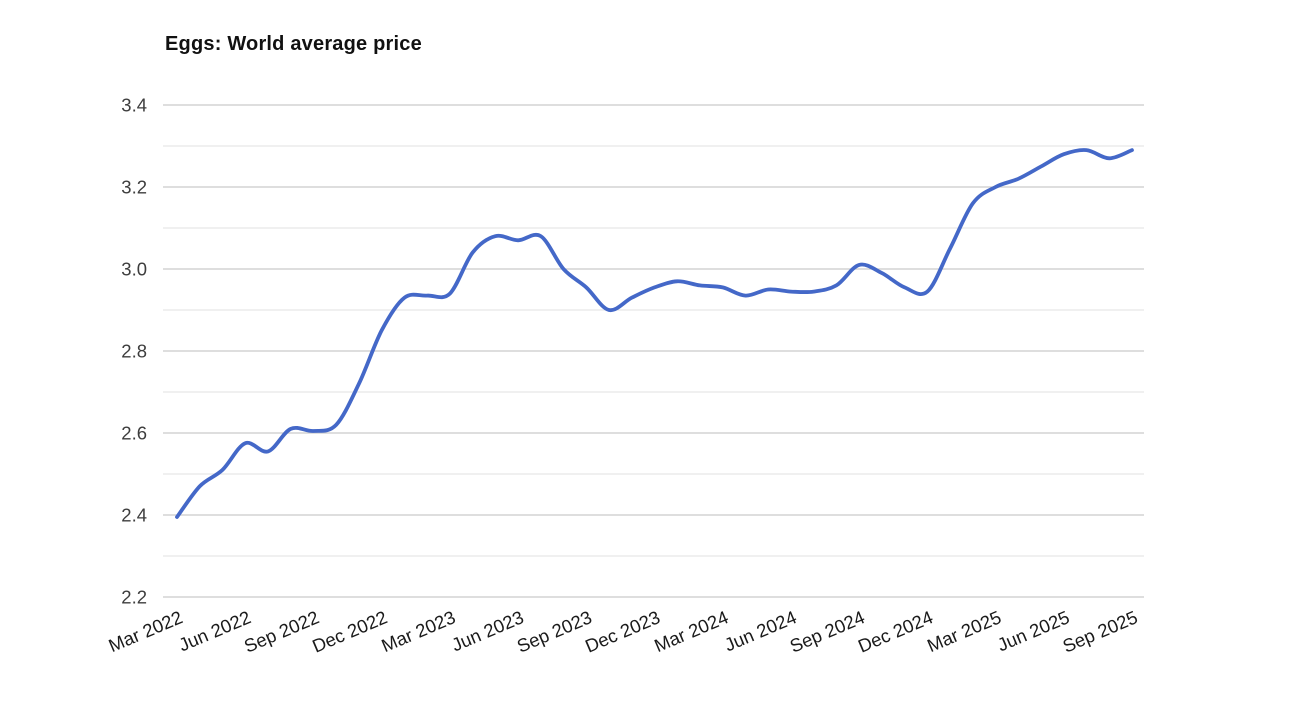  I want to click on y-tick-label: 2.4, so click(134, 515).